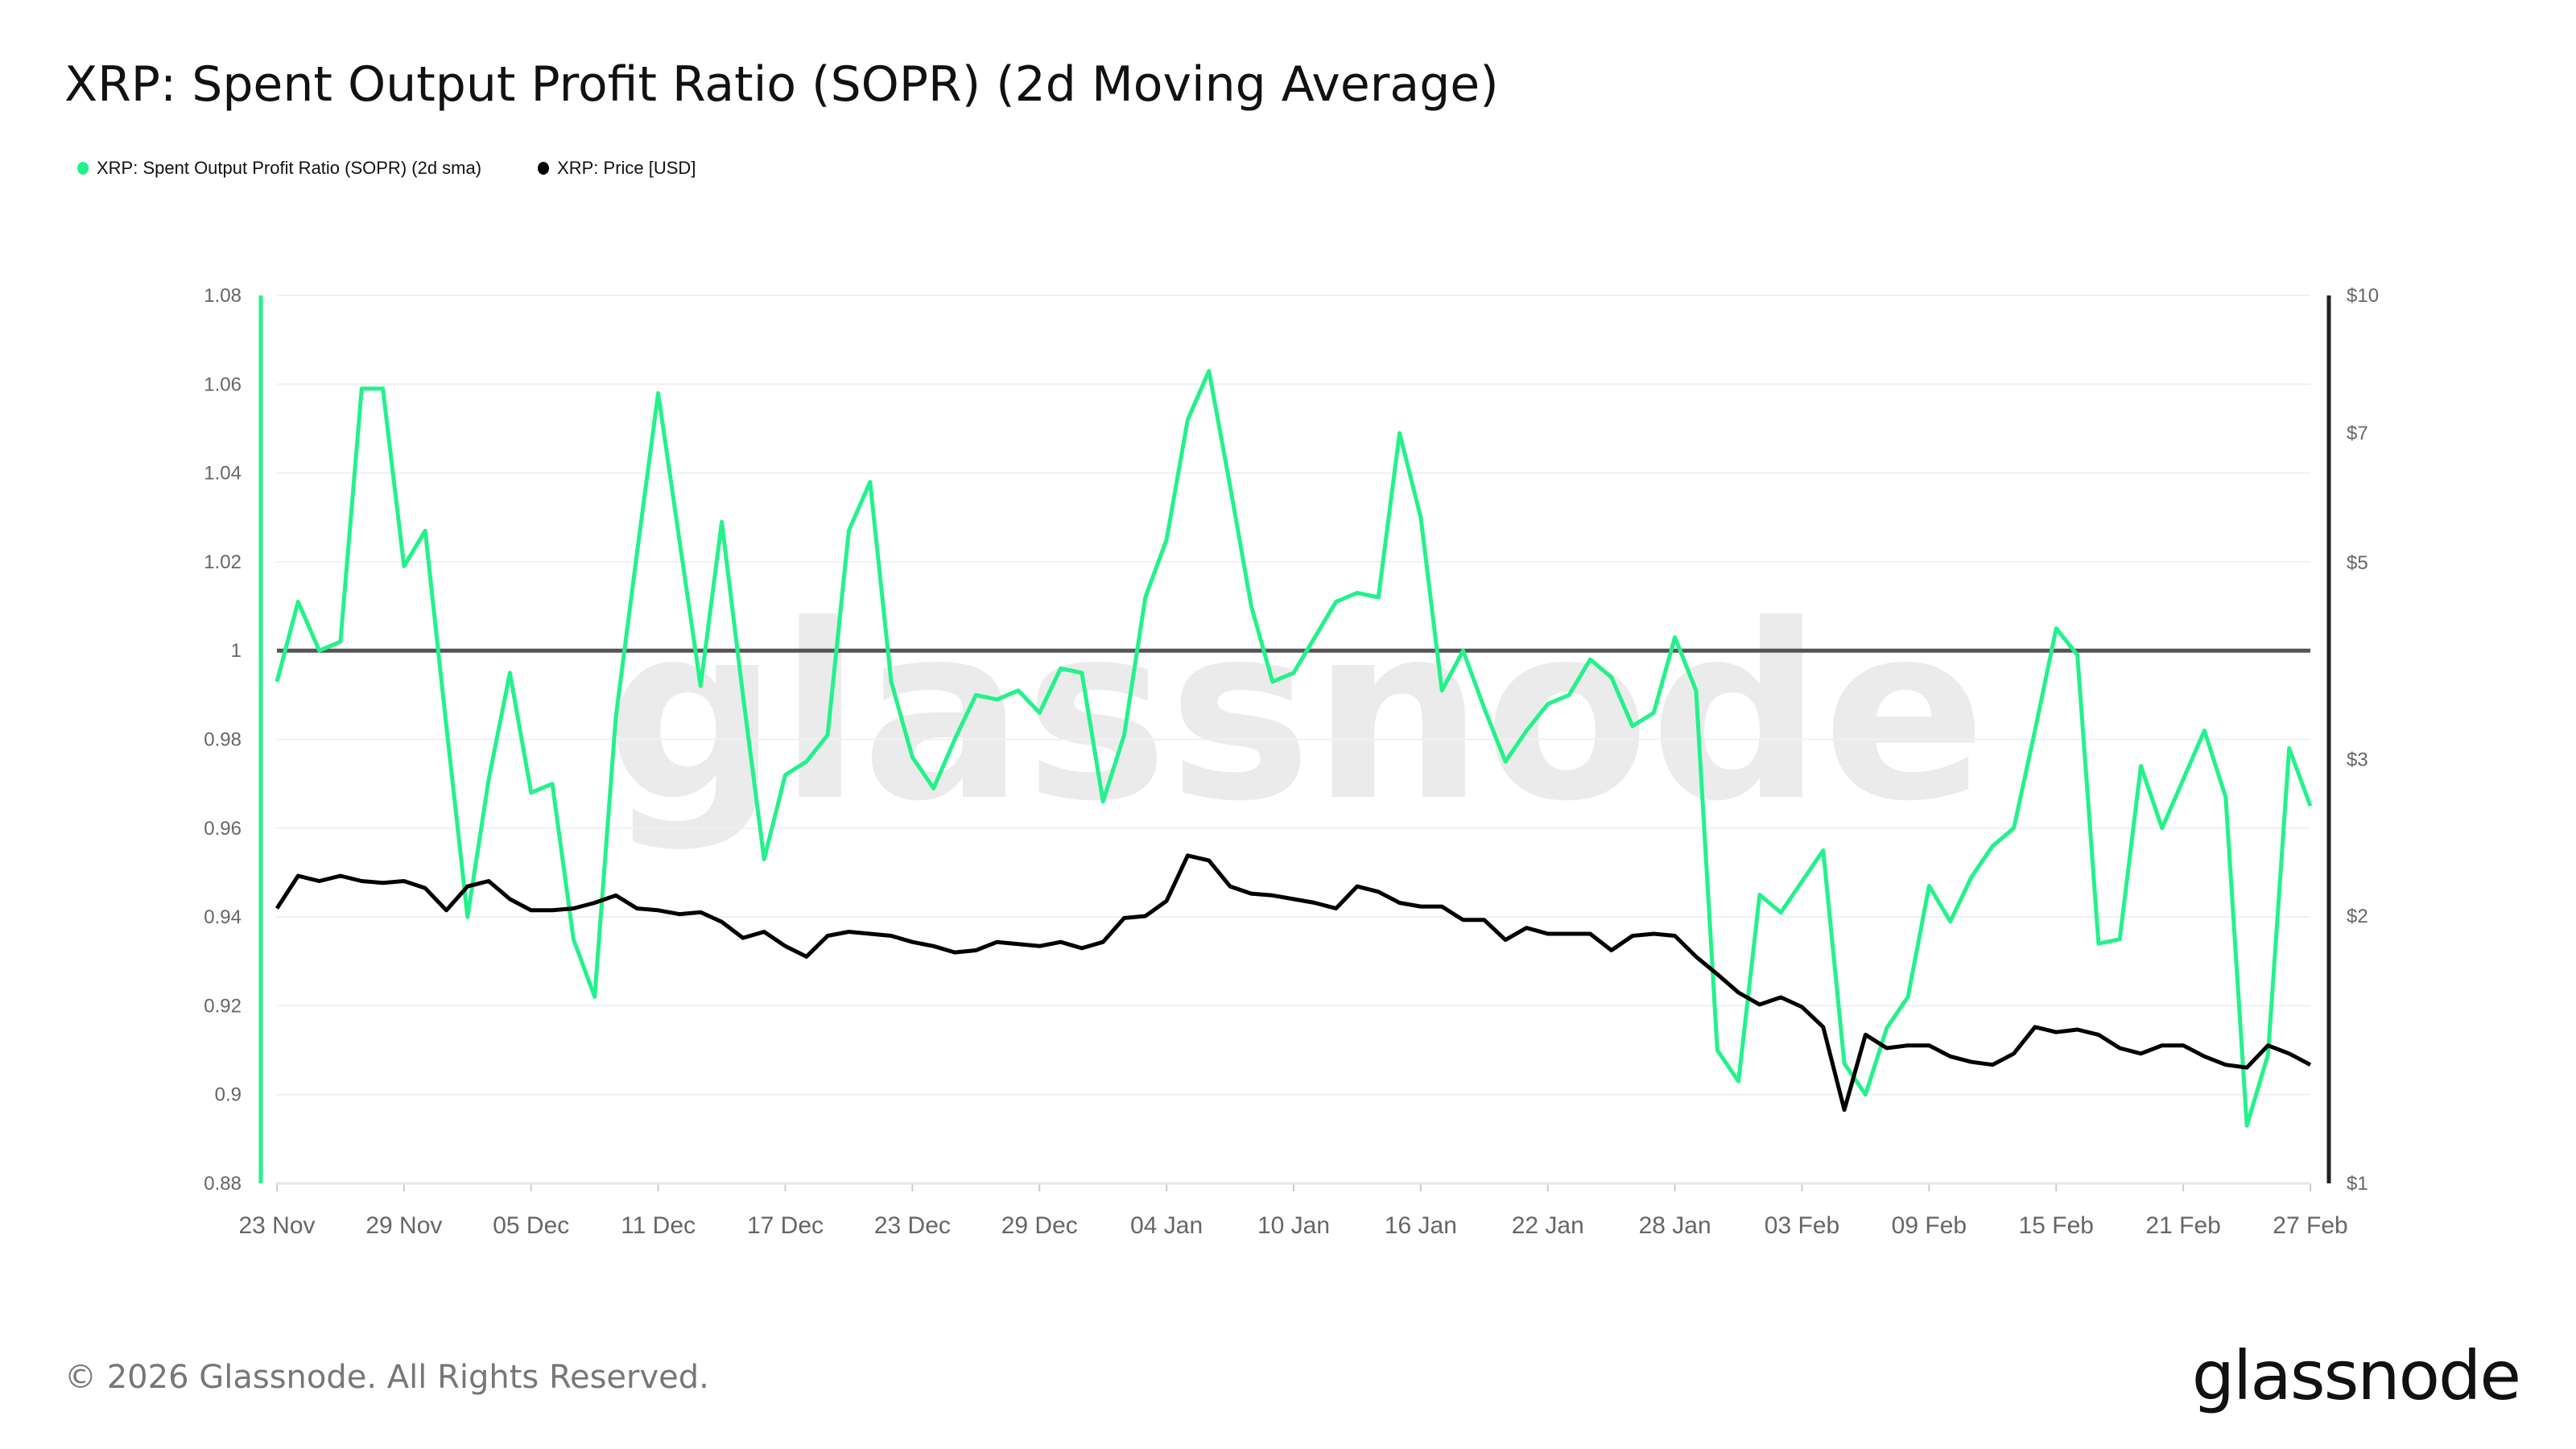 Image resolution: width=2576 pixels, height=1449 pixels. Describe the element at coordinates (1293, 1225) in the screenshot. I see `x-tick-label: 10 Jan` at that location.